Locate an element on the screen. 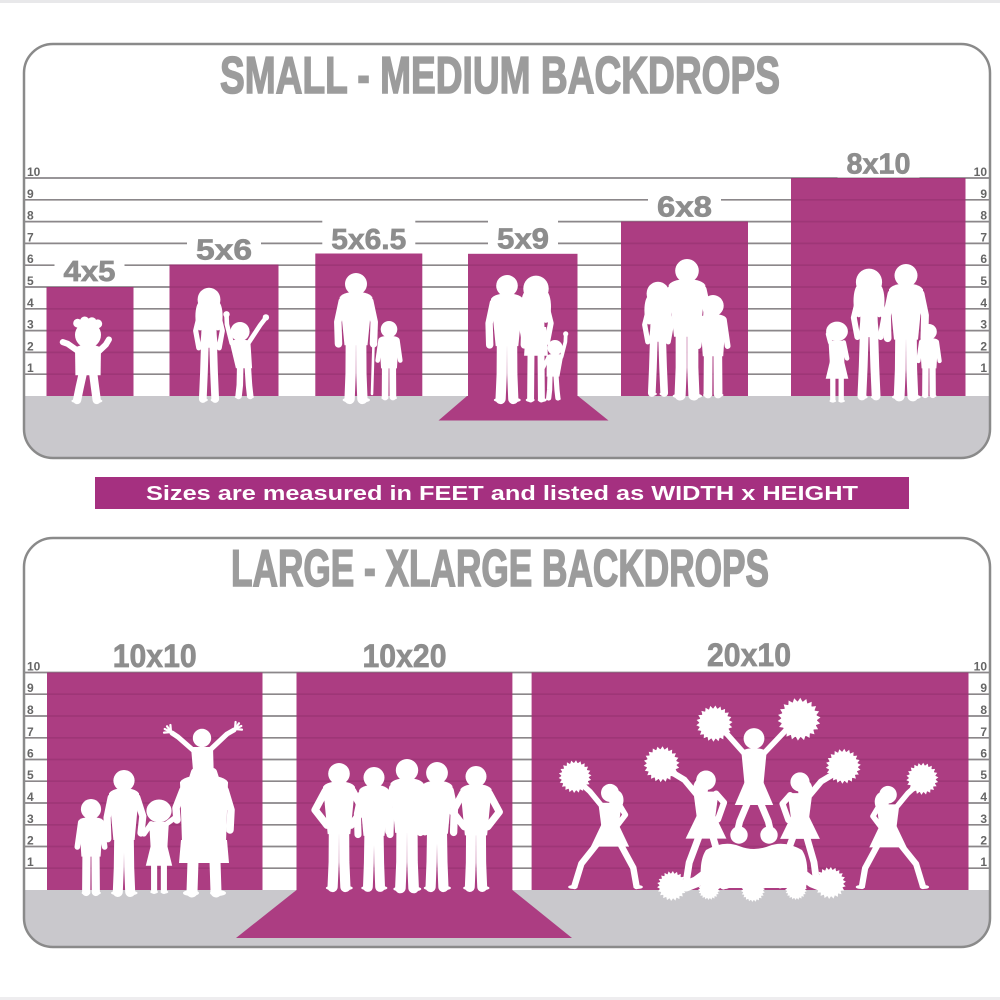 The width and height of the screenshot is (1000, 1000). svg-text: 20x10 is located at coordinates (749, 655).